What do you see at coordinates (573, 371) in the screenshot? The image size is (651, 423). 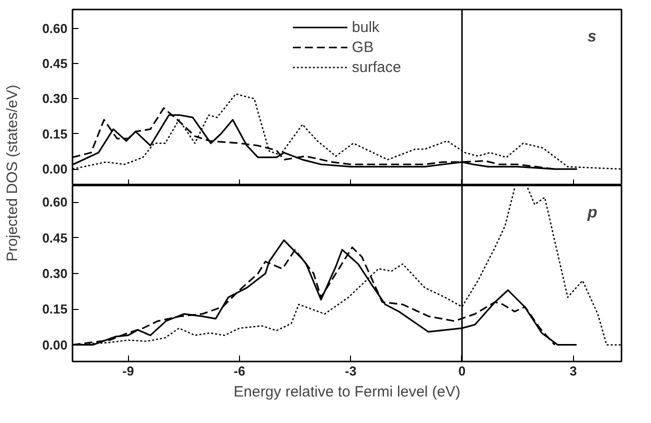 I see `x-tick-label: 3` at bounding box center [573, 371].